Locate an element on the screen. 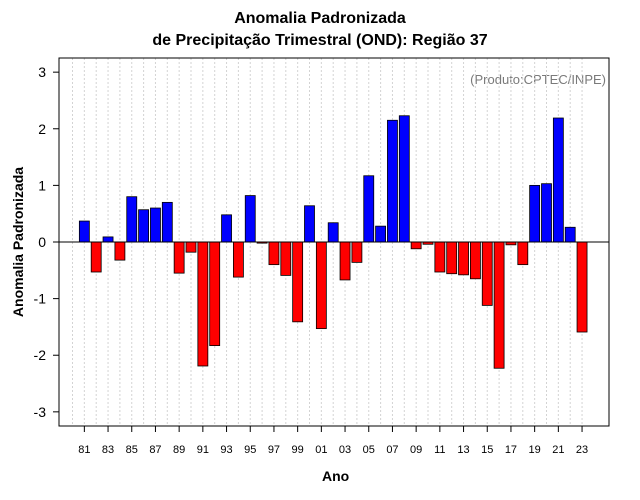 The height and width of the screenshot is (500, 640). y-tick-label: -1 is located at coordinates (40, 299).